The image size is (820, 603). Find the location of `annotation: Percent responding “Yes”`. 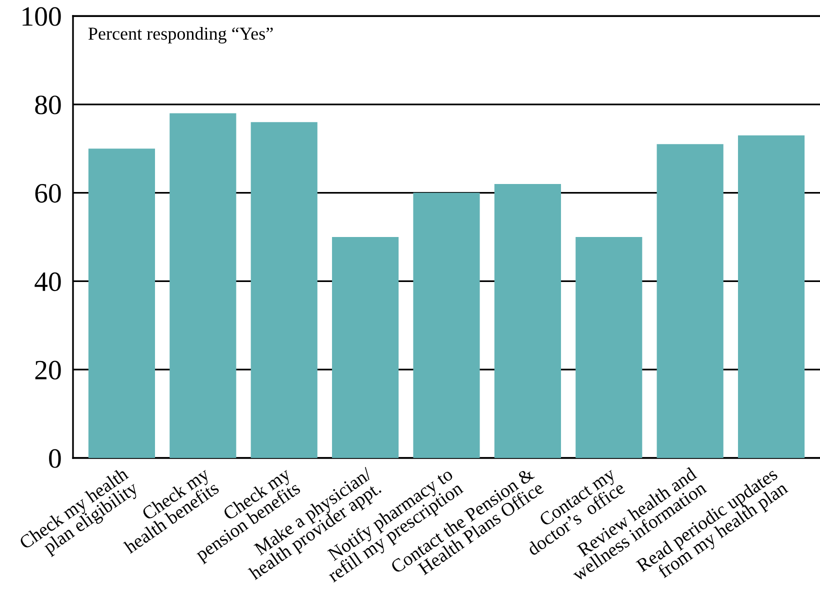

annotation: Percent responding “Yes” is located at coordinates (180, 35).